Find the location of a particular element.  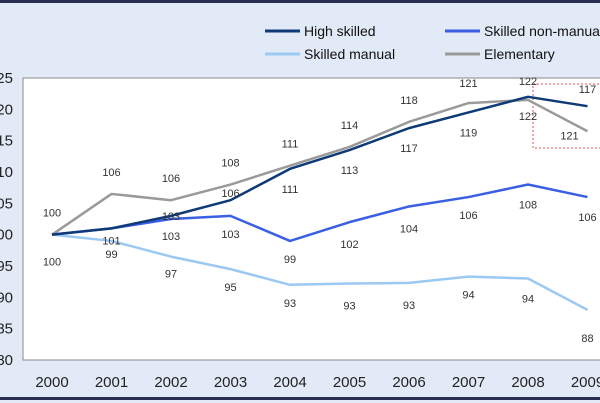

y-tick-label: 100 is located at coordinates (6, 235).